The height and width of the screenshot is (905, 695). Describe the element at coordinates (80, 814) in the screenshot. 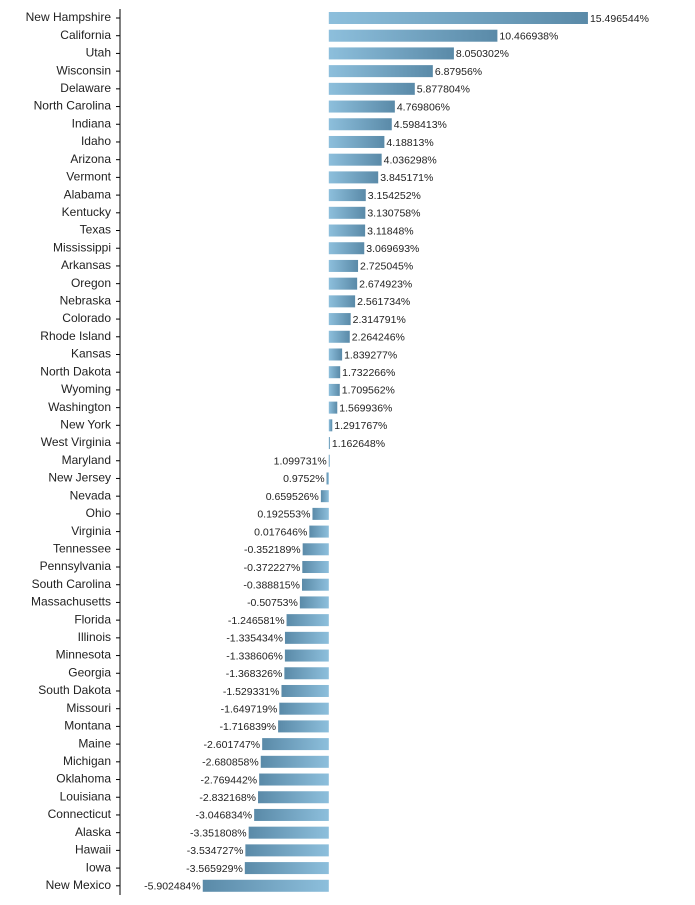

I see `category-label: Connecticut` at that location.